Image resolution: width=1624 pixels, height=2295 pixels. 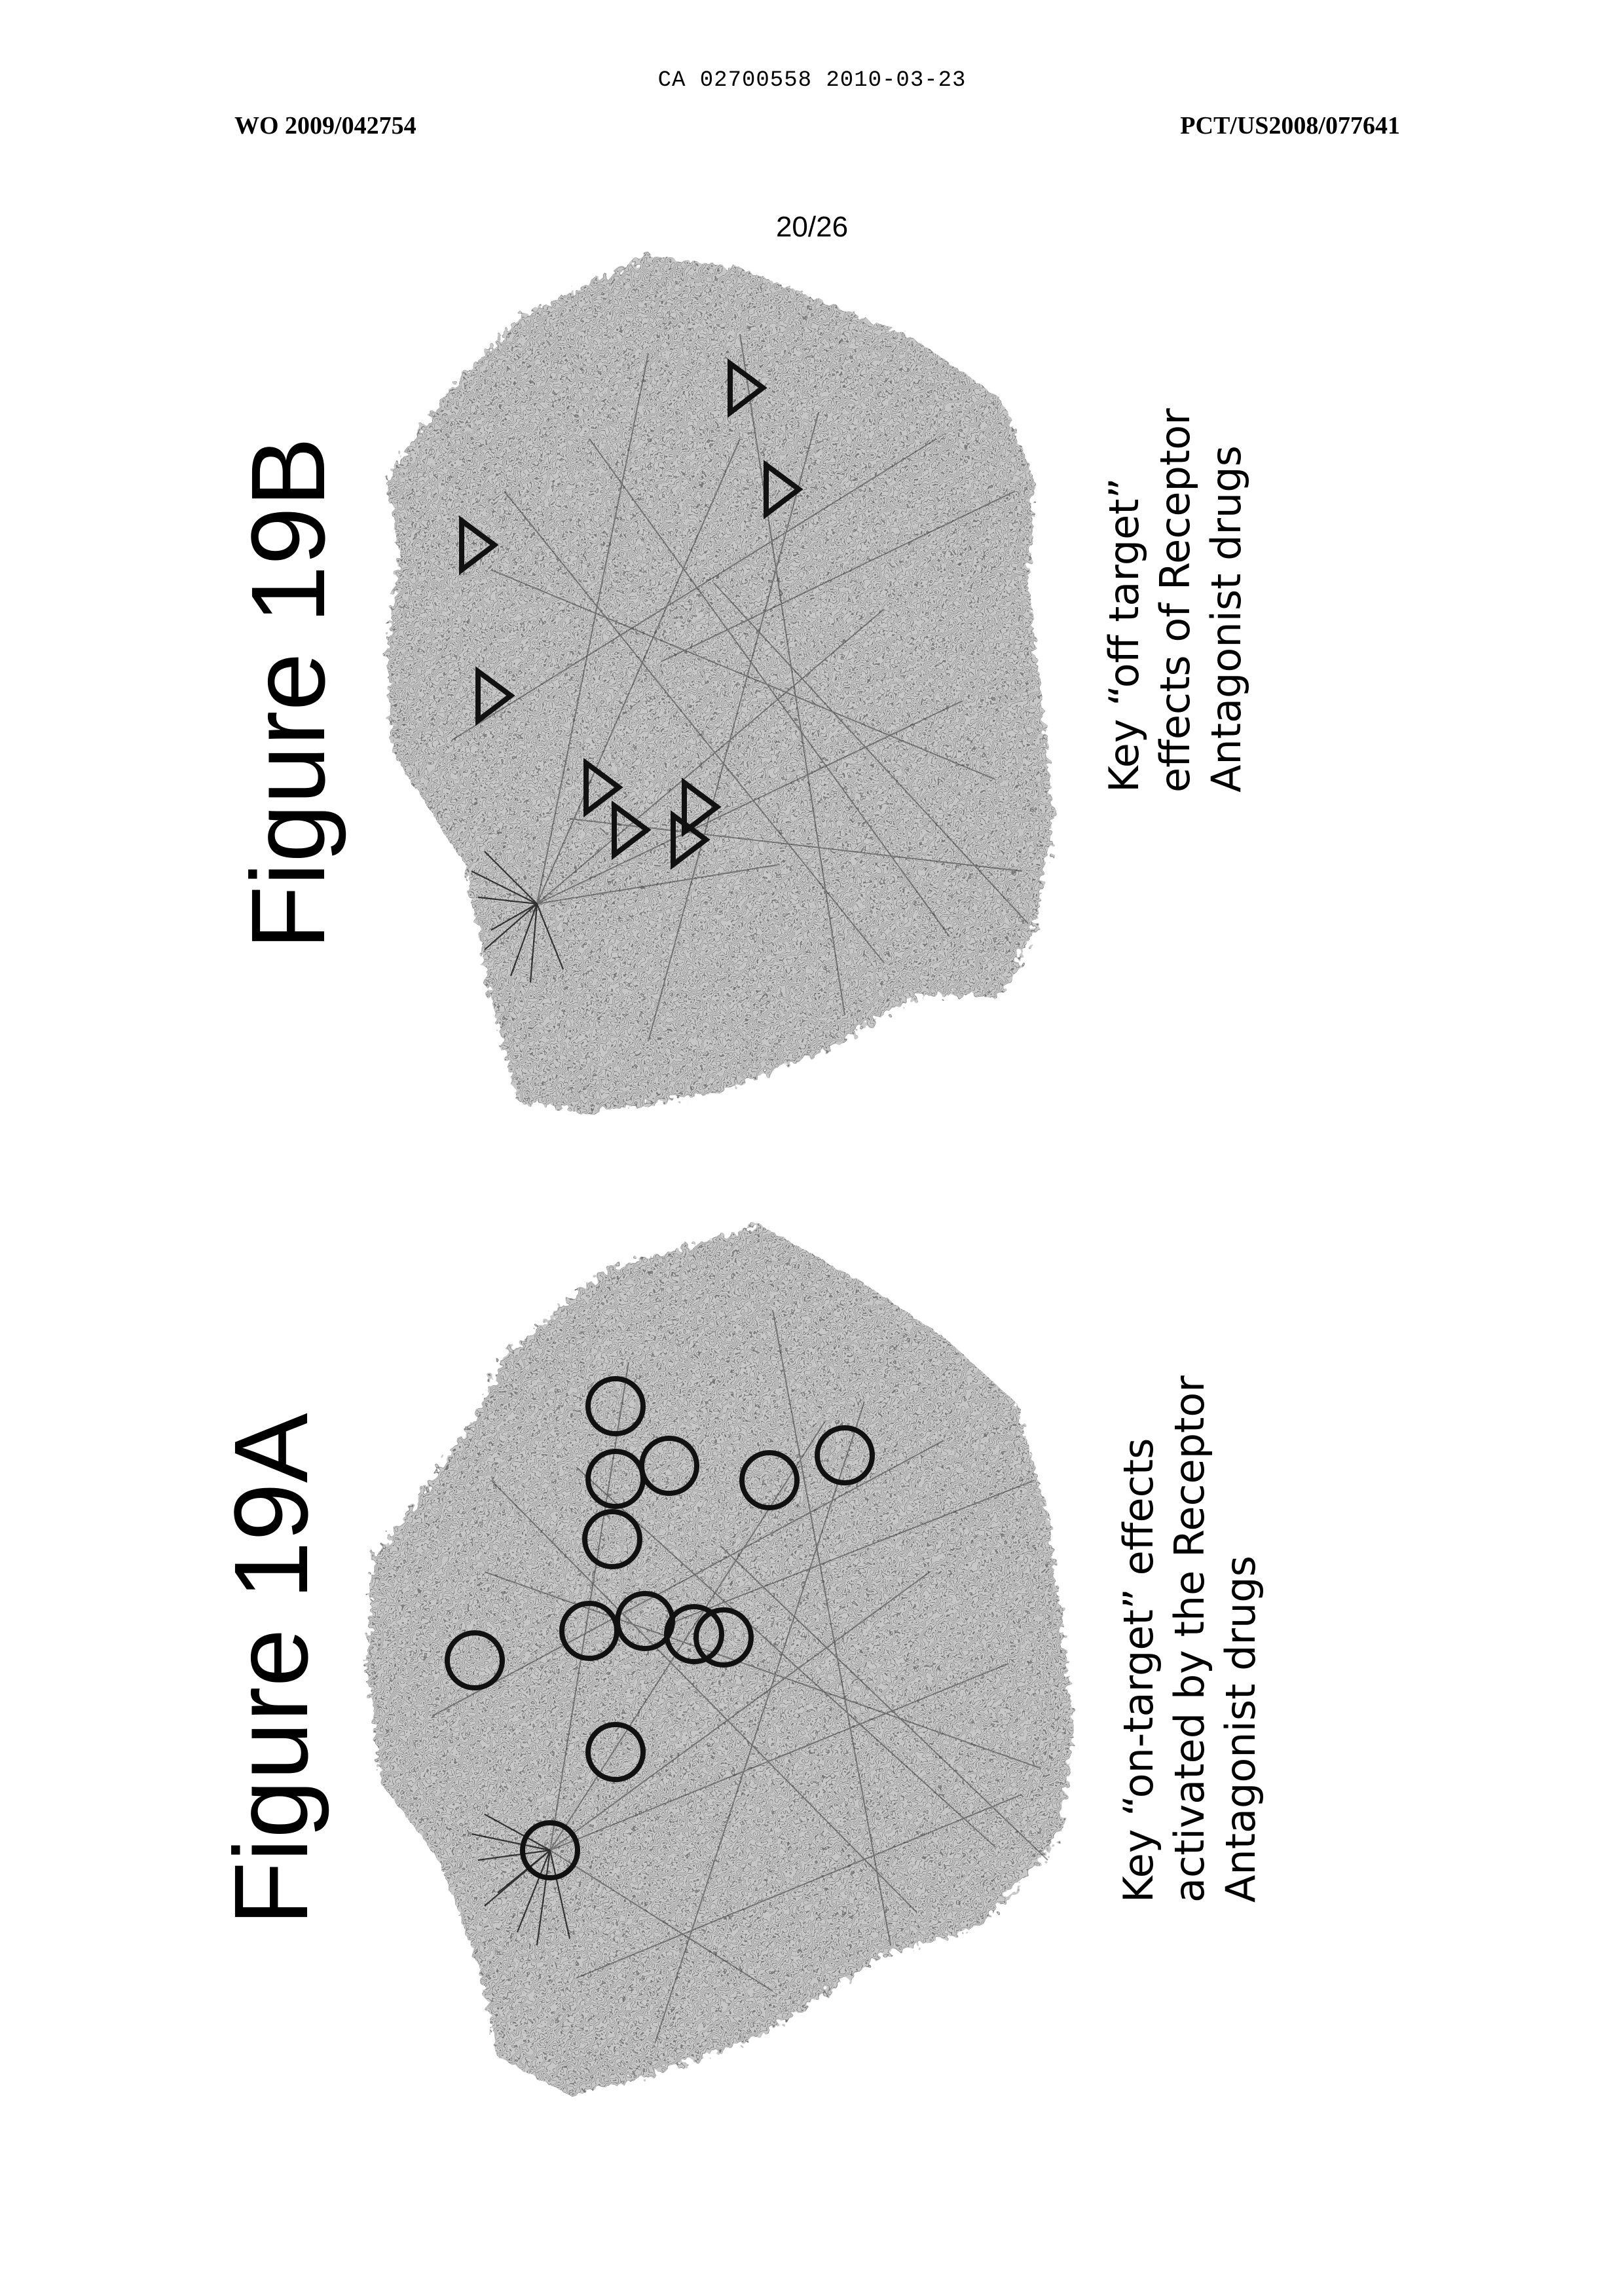 What do you see at coordinates (1124, 600) in the screenshot?
I see `figure-19b-caption-line: Key “off target”` at bounding box center [1124, 600].